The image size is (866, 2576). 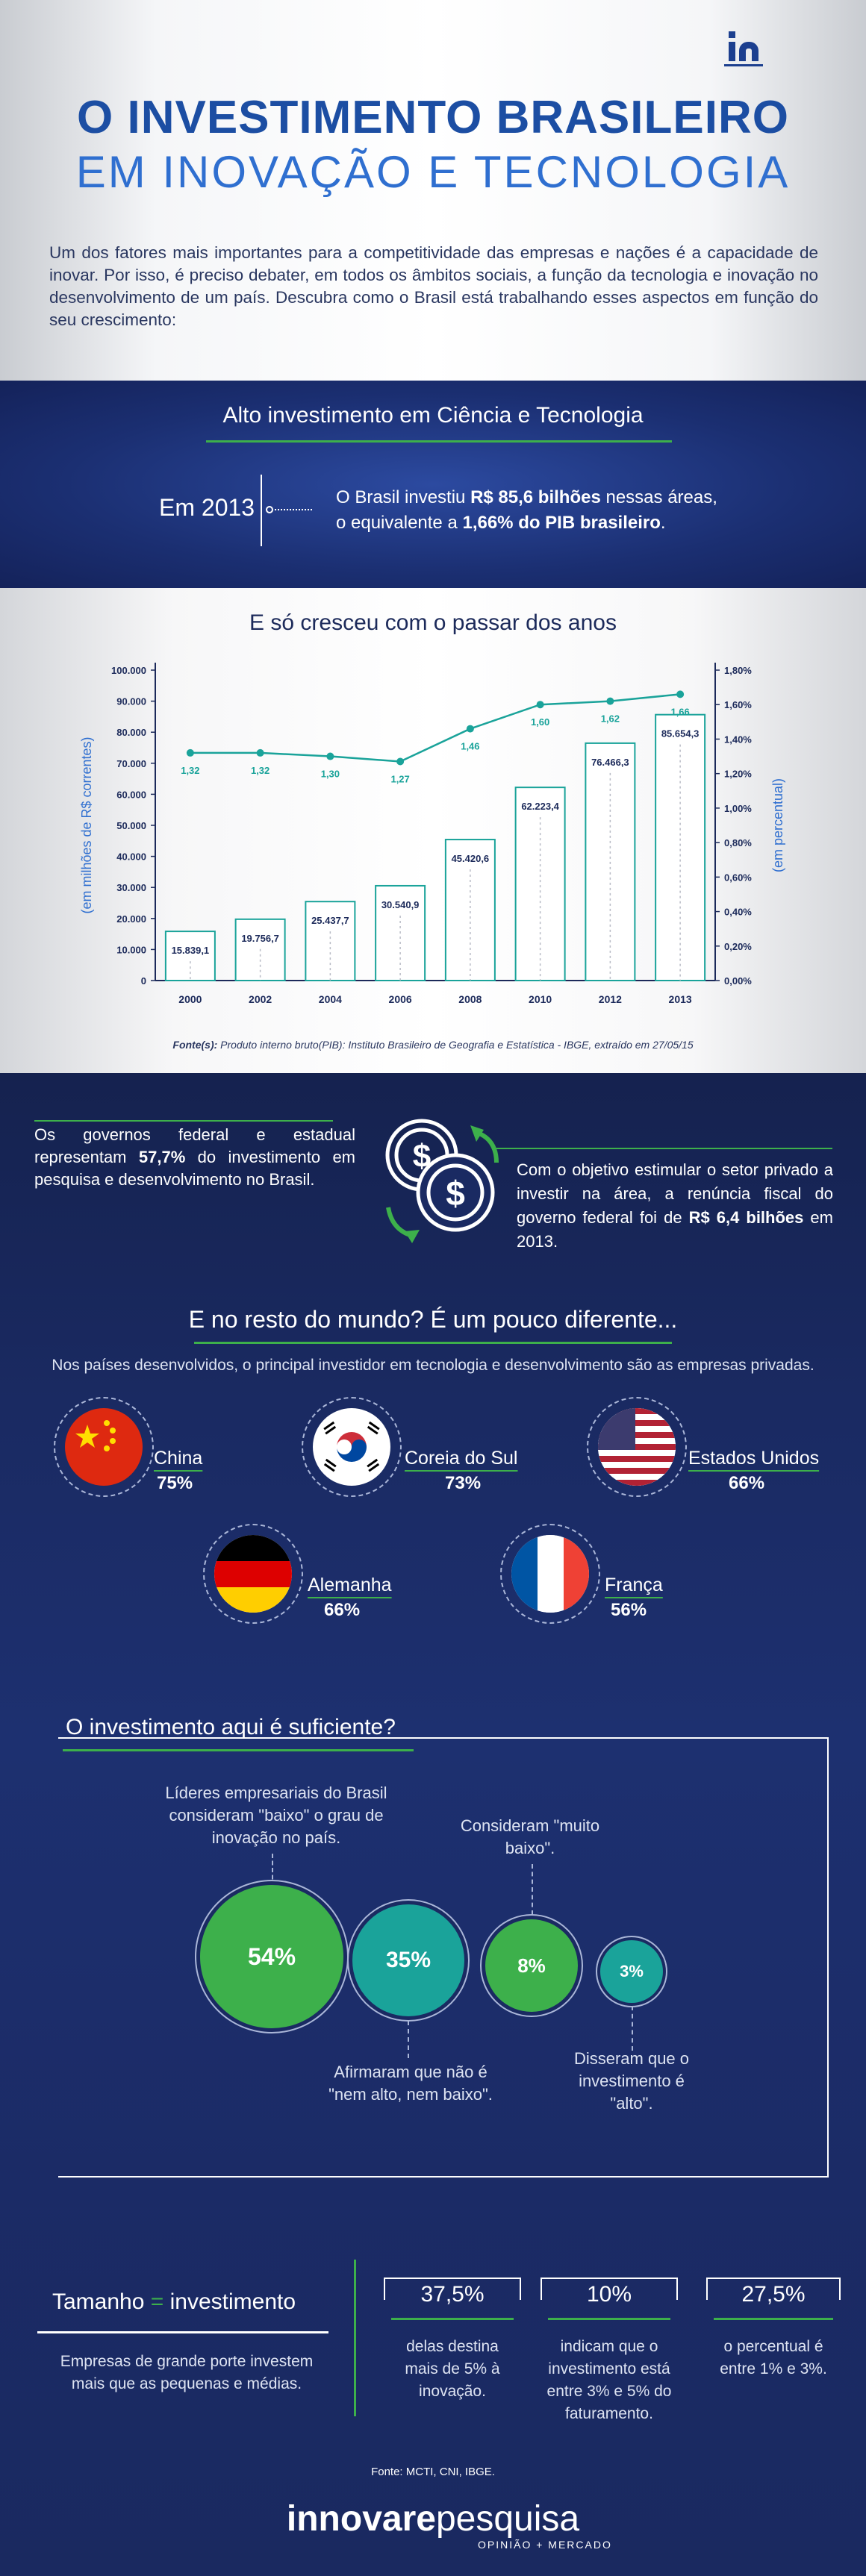 I want to click on y-tick-label-right: 0,60%, so click(x=738, y=877).